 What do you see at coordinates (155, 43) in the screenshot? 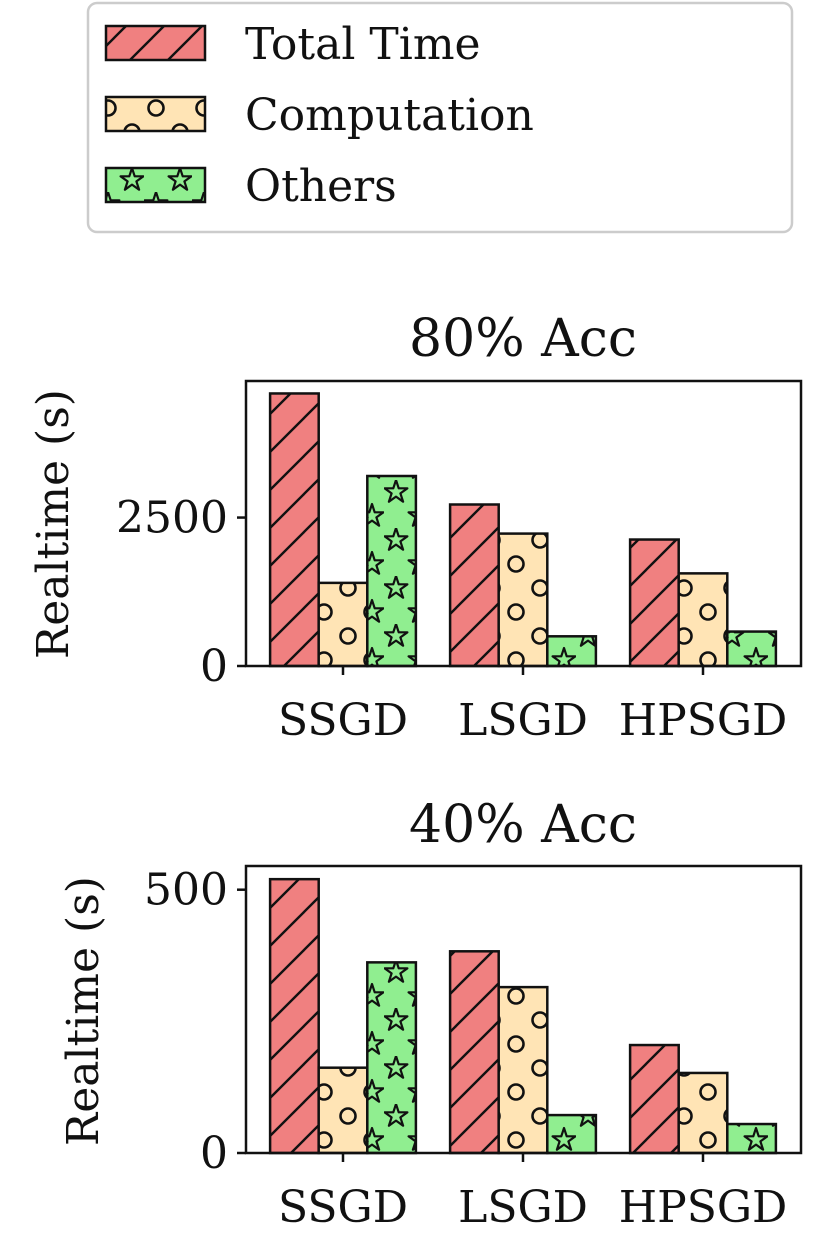
I see `legend-swatch-total-time` at bounding box center [155, 43].